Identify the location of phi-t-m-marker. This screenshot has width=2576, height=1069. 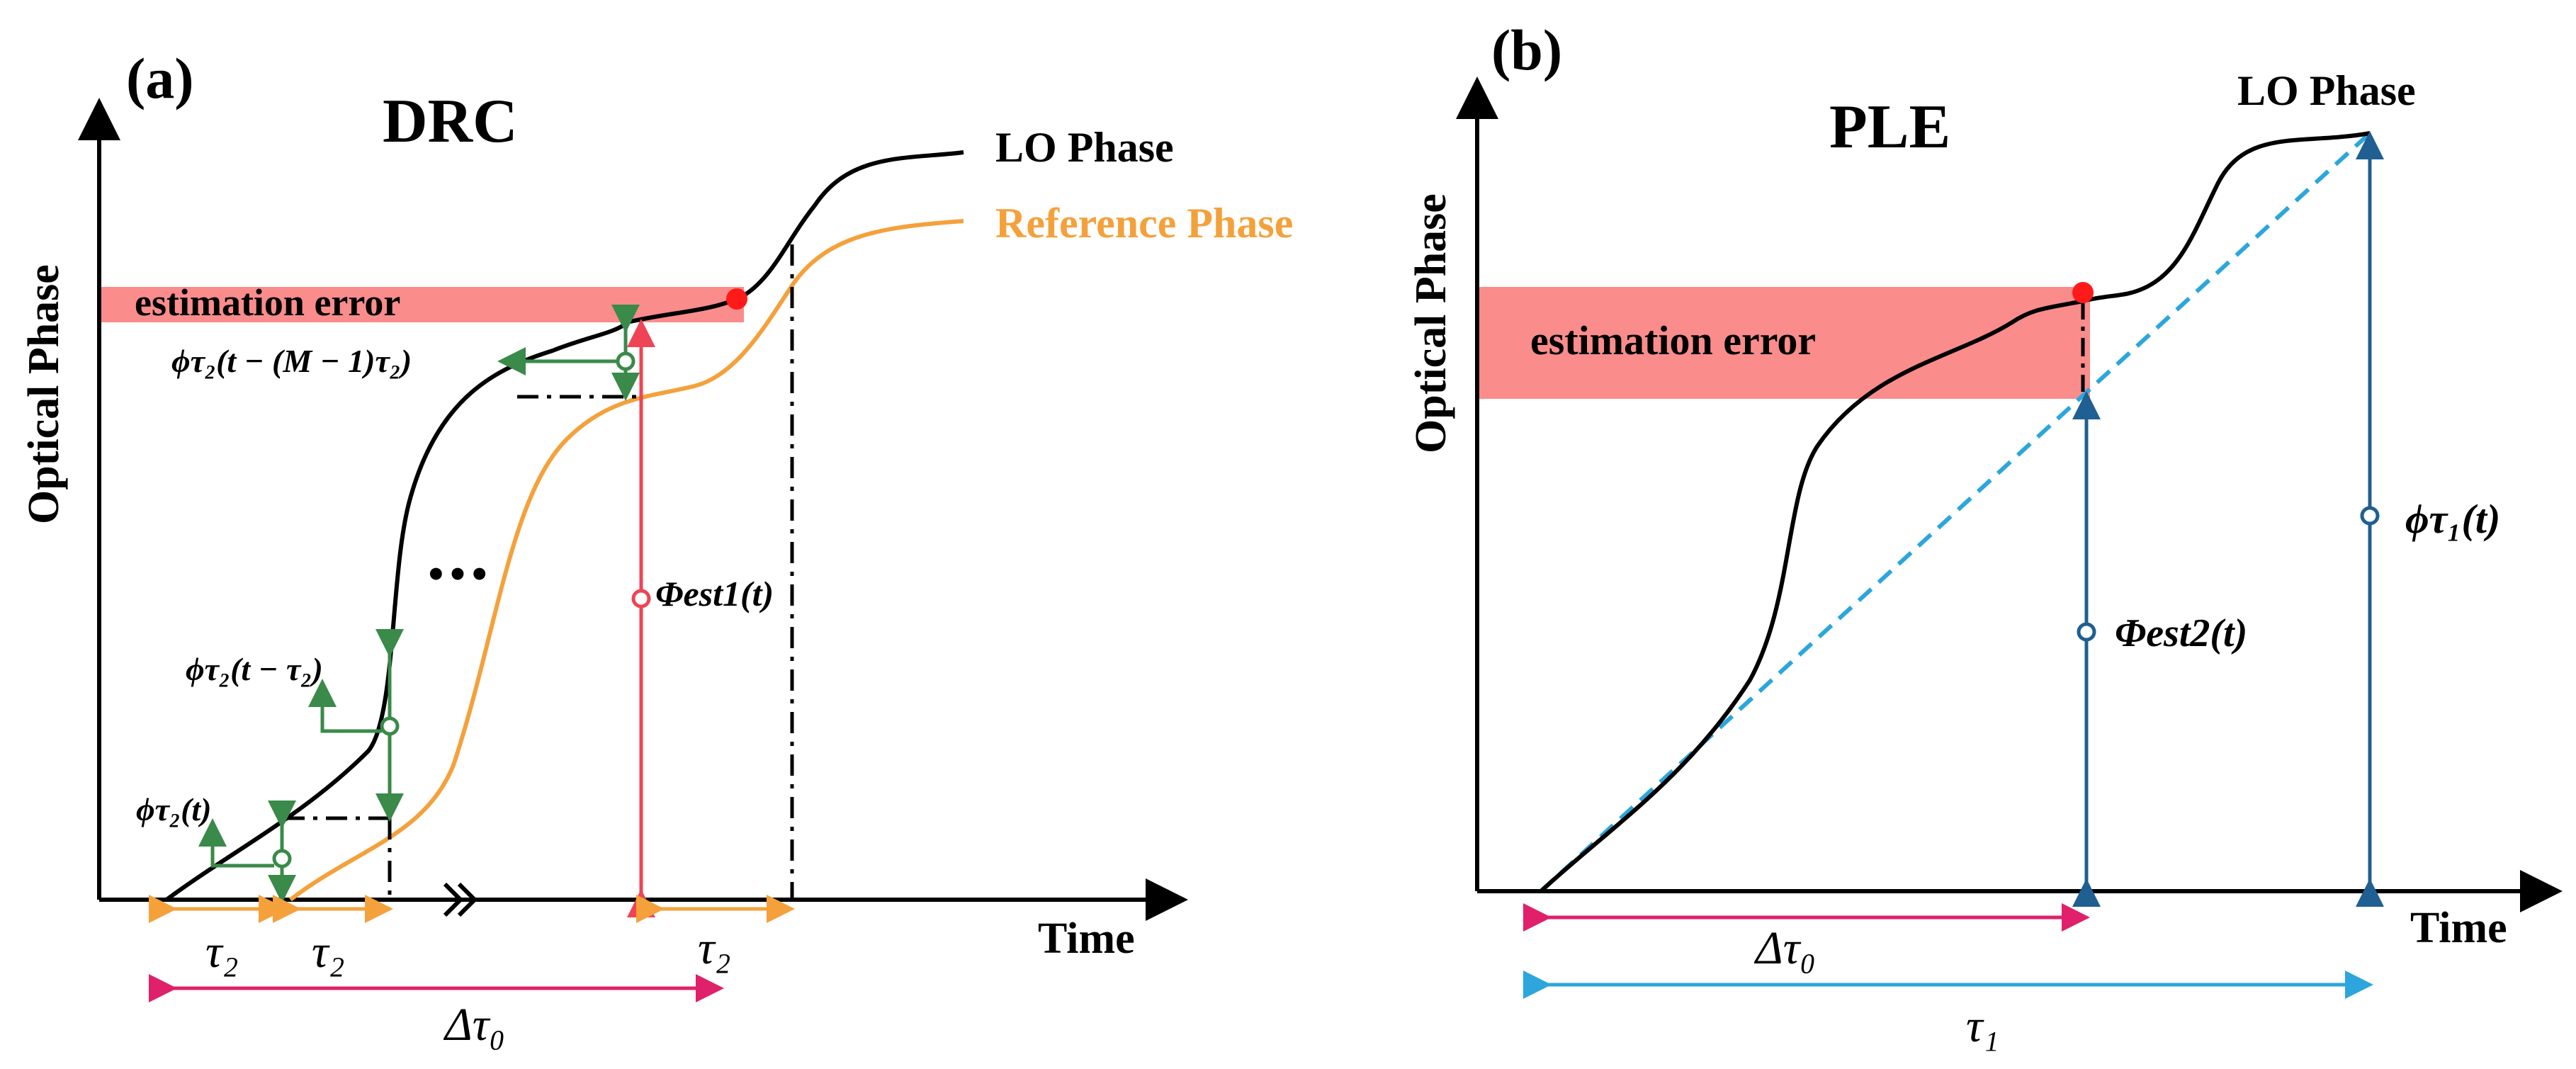
(568, 353).